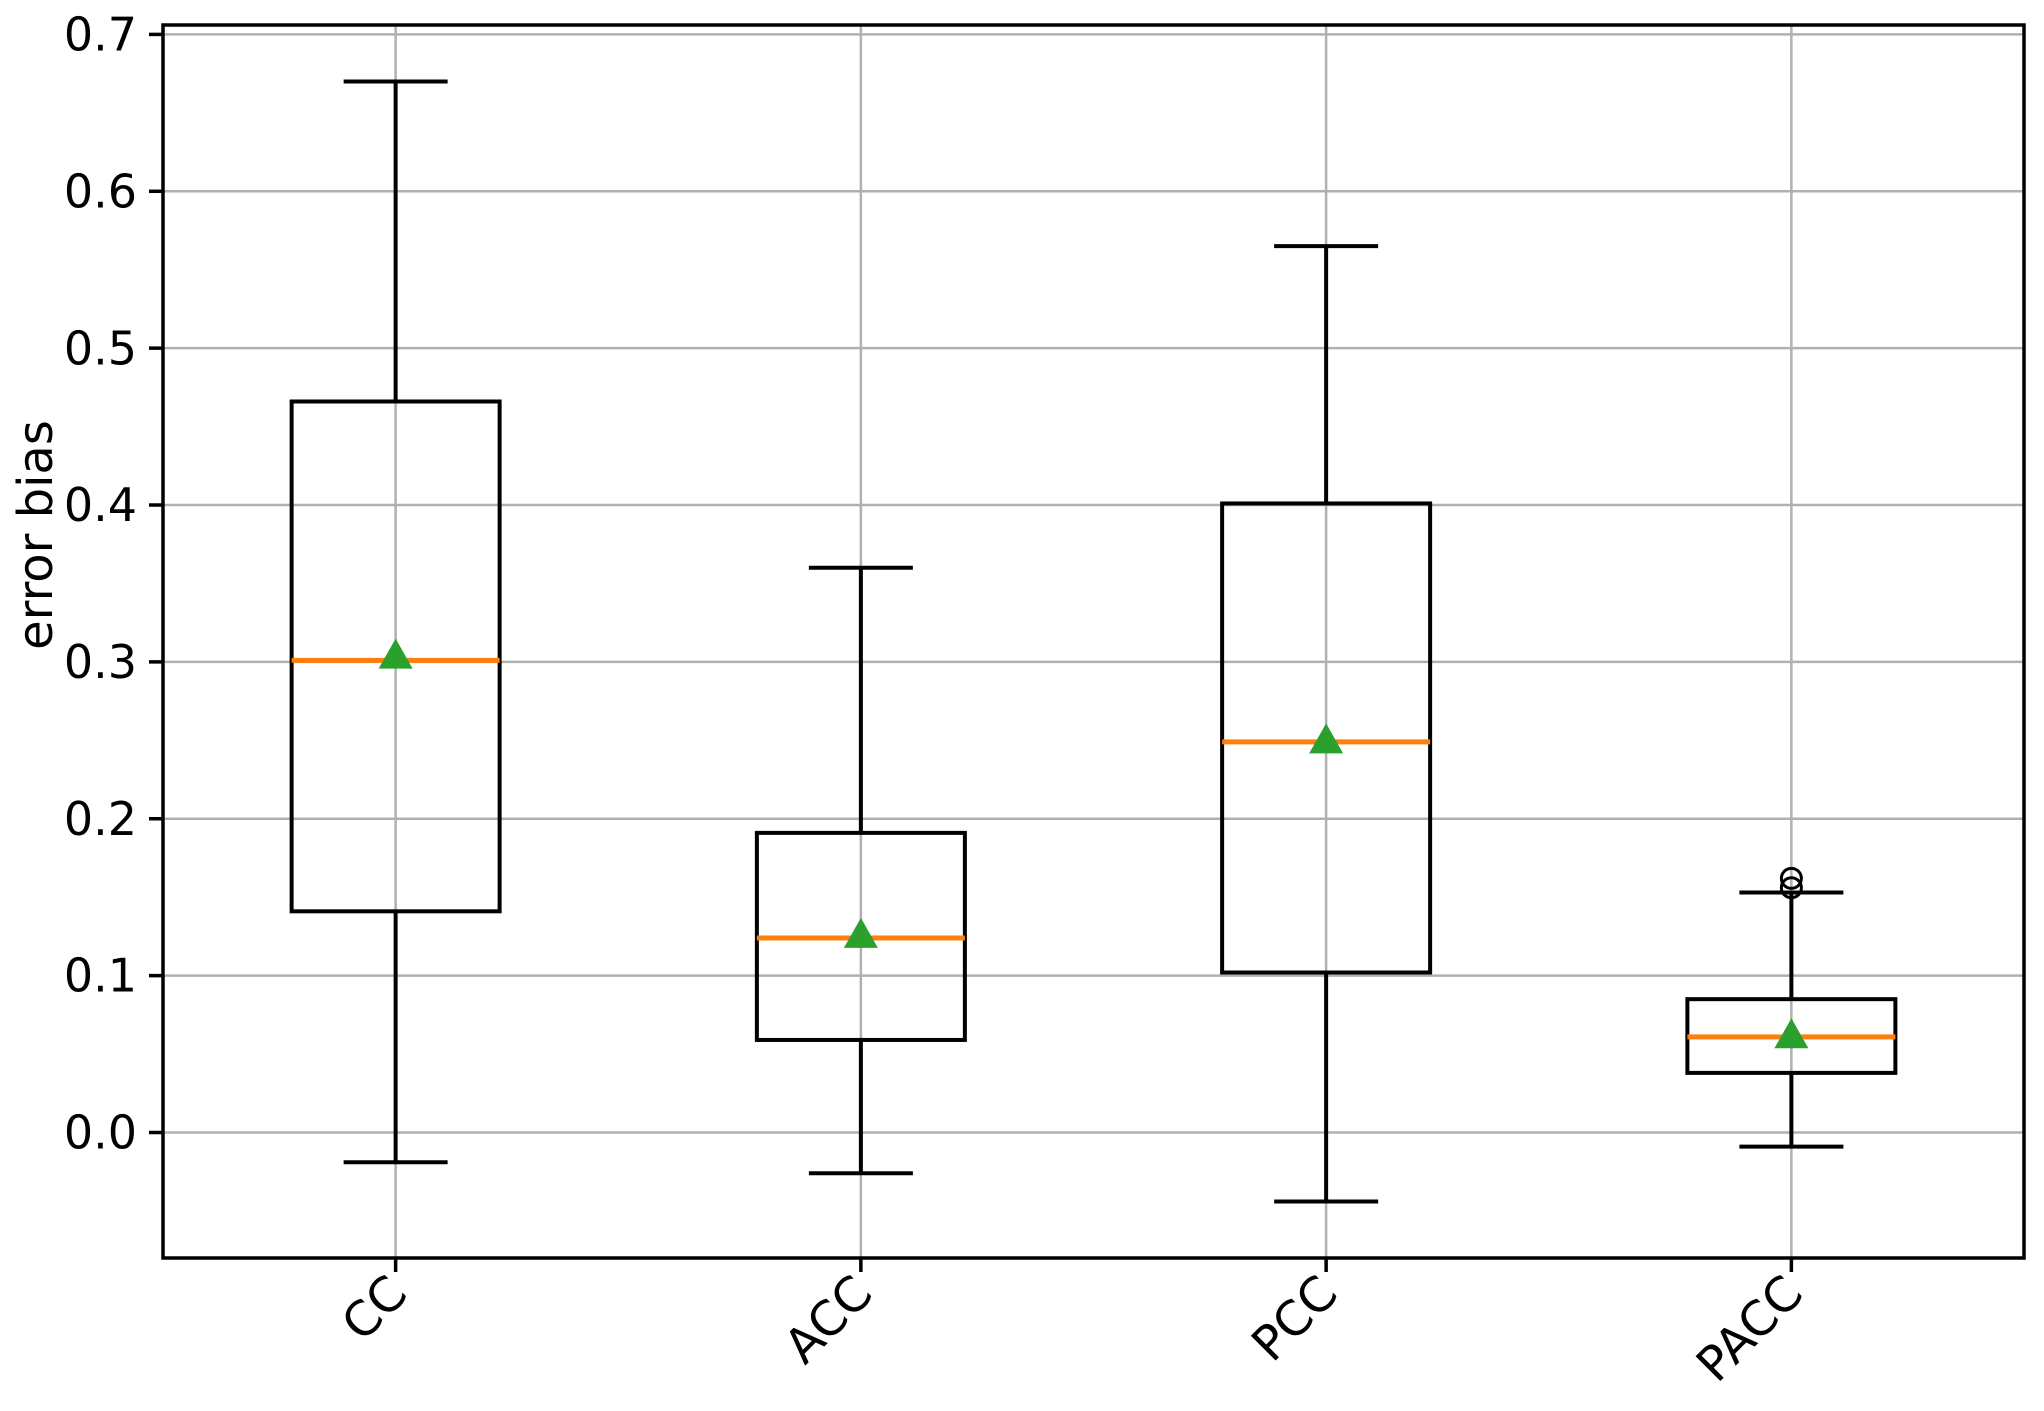 Image resolution: width=2044 pixels, height=1411 pixels. Describe the element at coordinates (100, 819) in the screenshot. I see `y-tick-label: 0.2` at that location.